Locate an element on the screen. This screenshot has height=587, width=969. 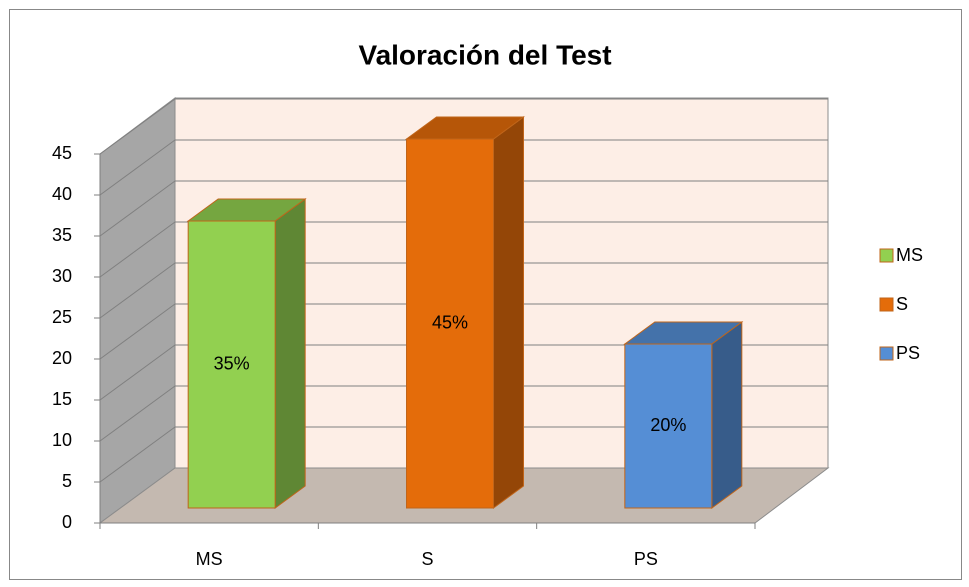
y-tick-label: 40 is located at coordinates (62, 194).